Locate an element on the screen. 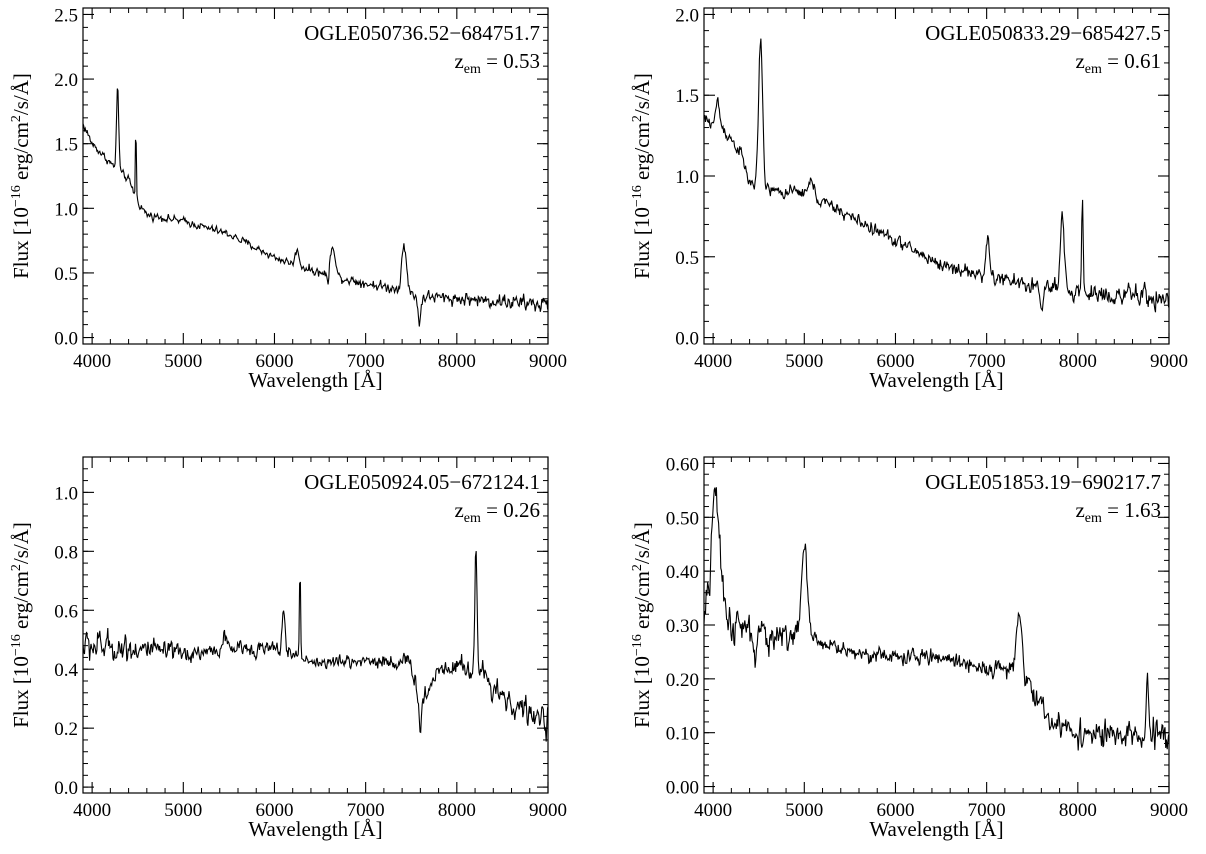 This screenshot has height=854, width=1206. y-tick-label: 0.20 is located at coordinates (682, 680).